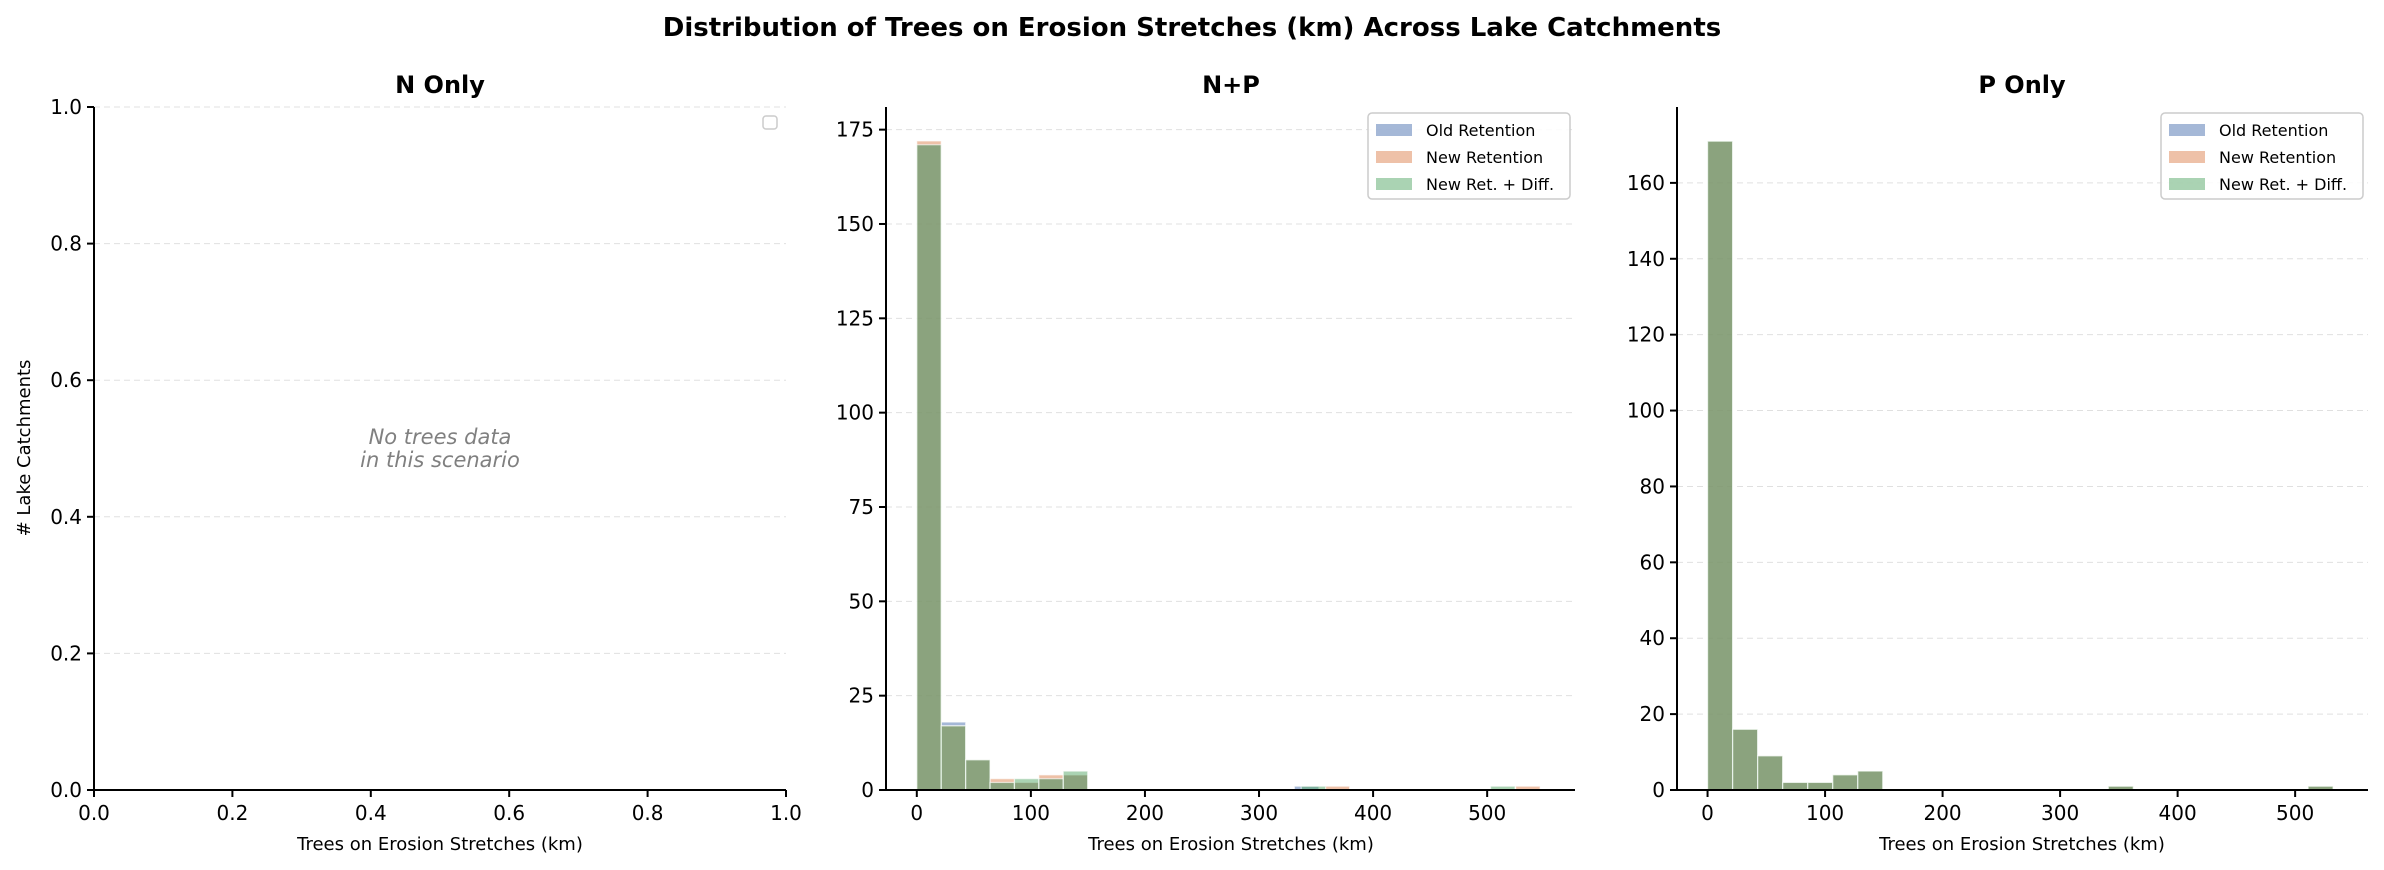  What do you see at coordinates (94, 813) in the screenshot?
I see `x-tick-label: 0.0` at bounding box center [94, 813].